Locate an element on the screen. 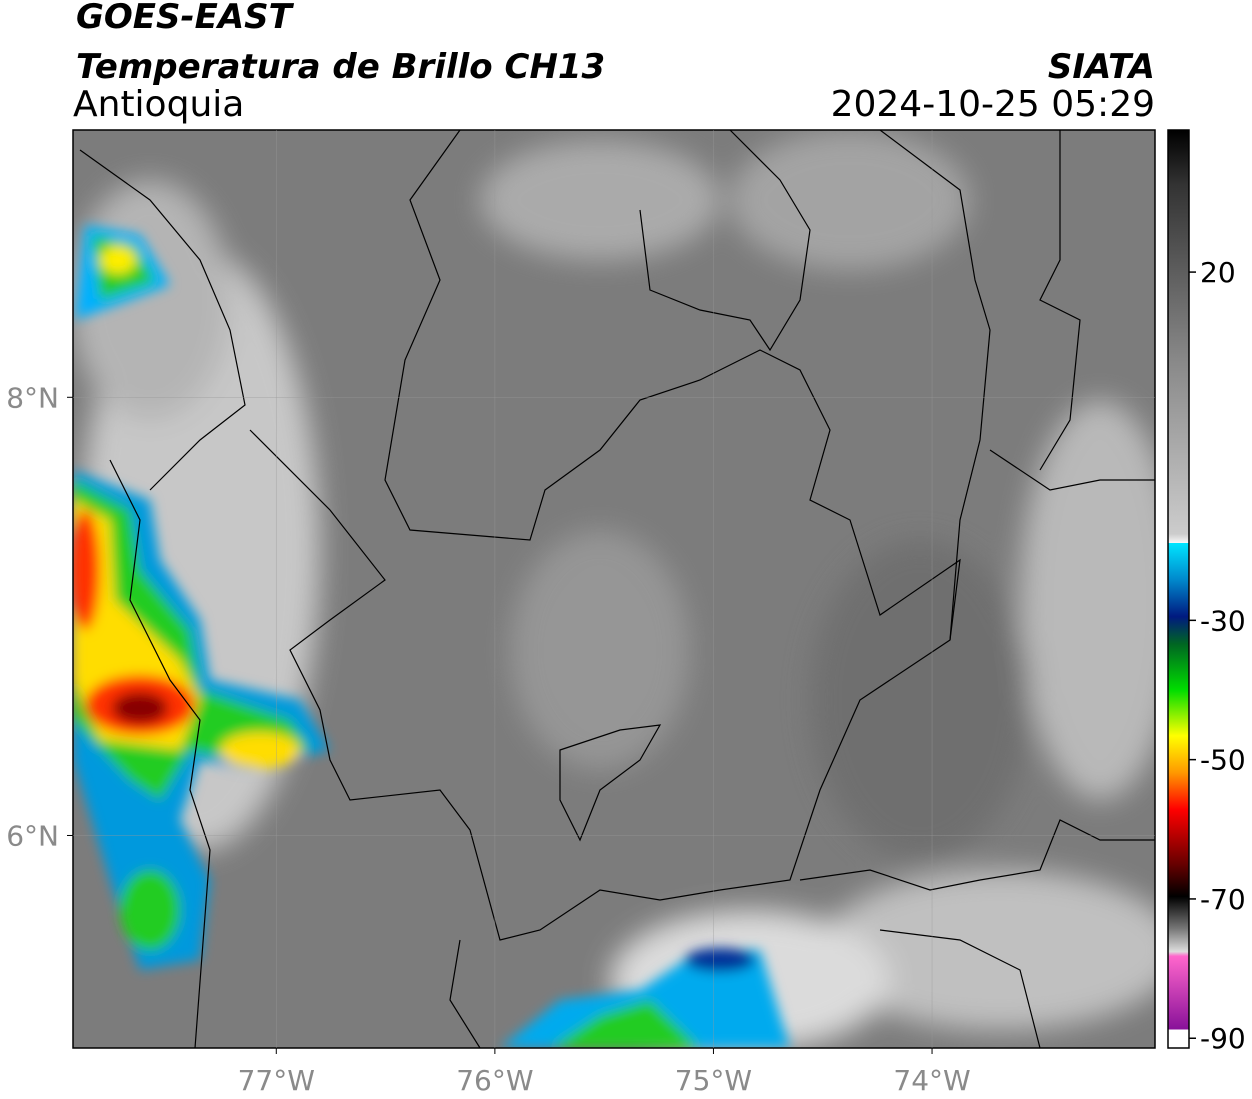 The height and width of the screenshot is (1099, 1252). x-tick-label: 74°W is located at coordinates (931, 1080).